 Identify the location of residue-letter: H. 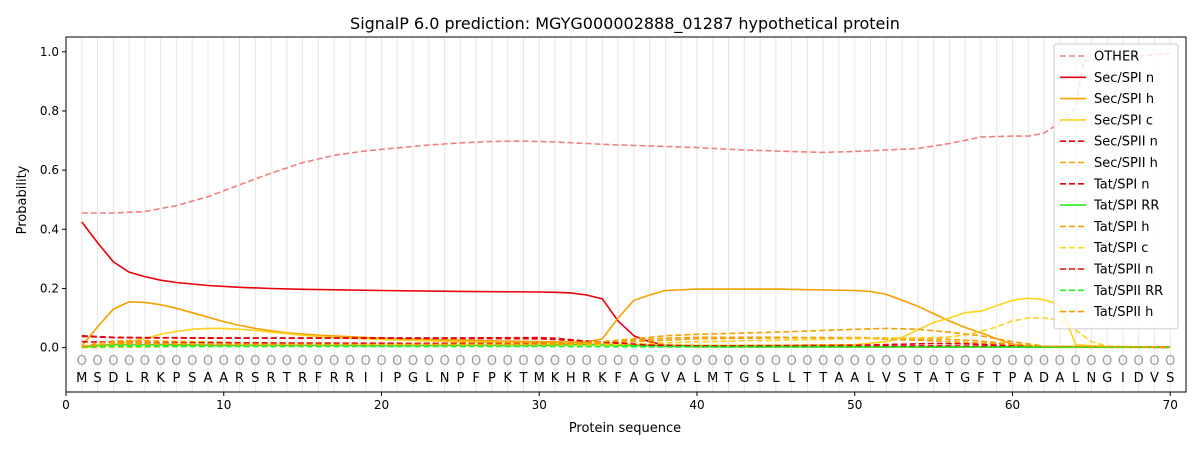
(571, 378).